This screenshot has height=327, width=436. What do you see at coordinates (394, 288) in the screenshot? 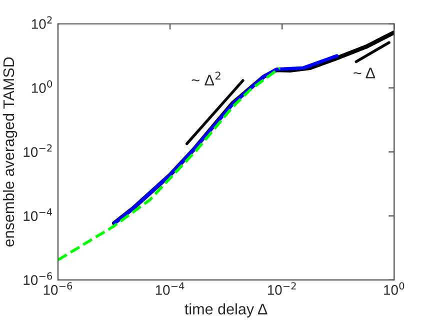
I see `x-tick-label: 10$^{0}$` at bounding box center [394, 288].